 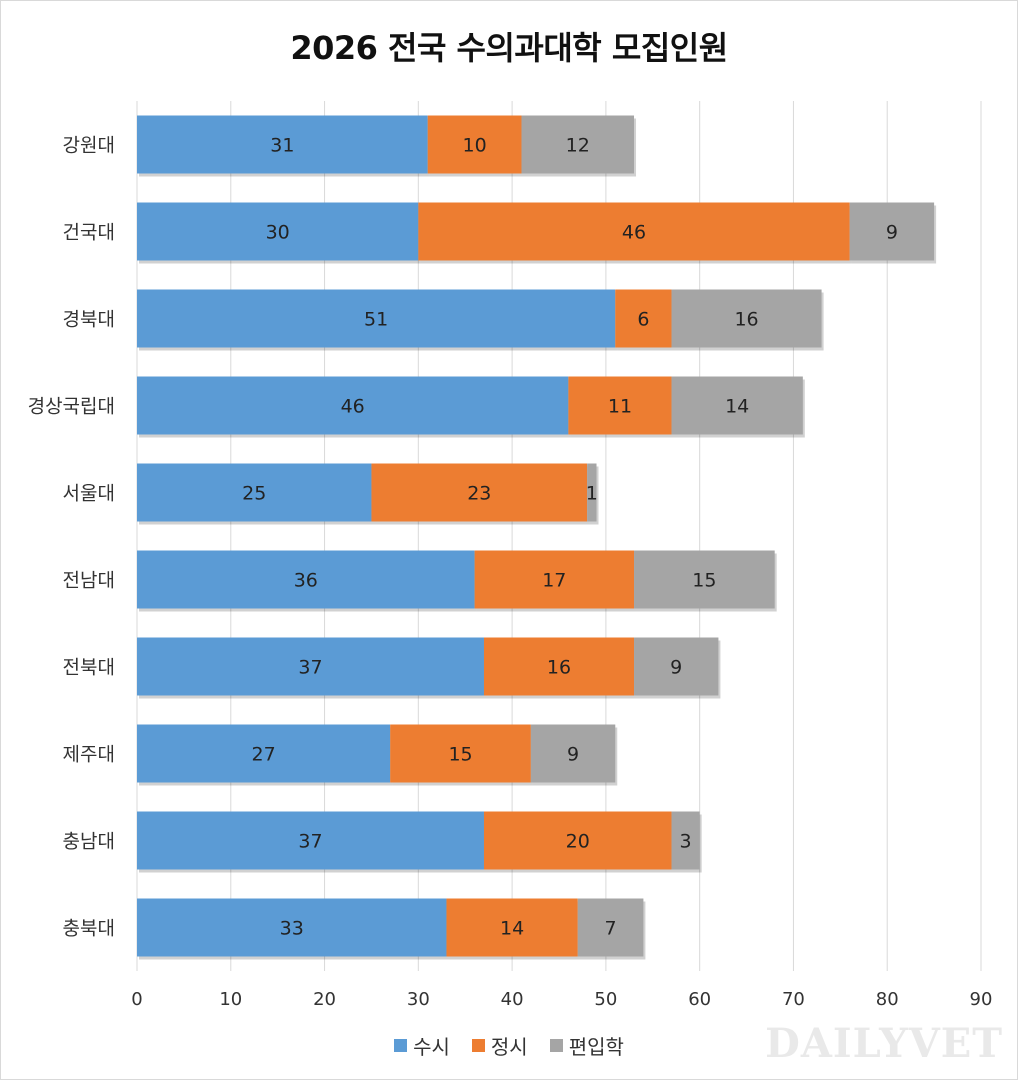 I want to click on legend-item-jeongsi: 정시, so click(x=499, y=1045).